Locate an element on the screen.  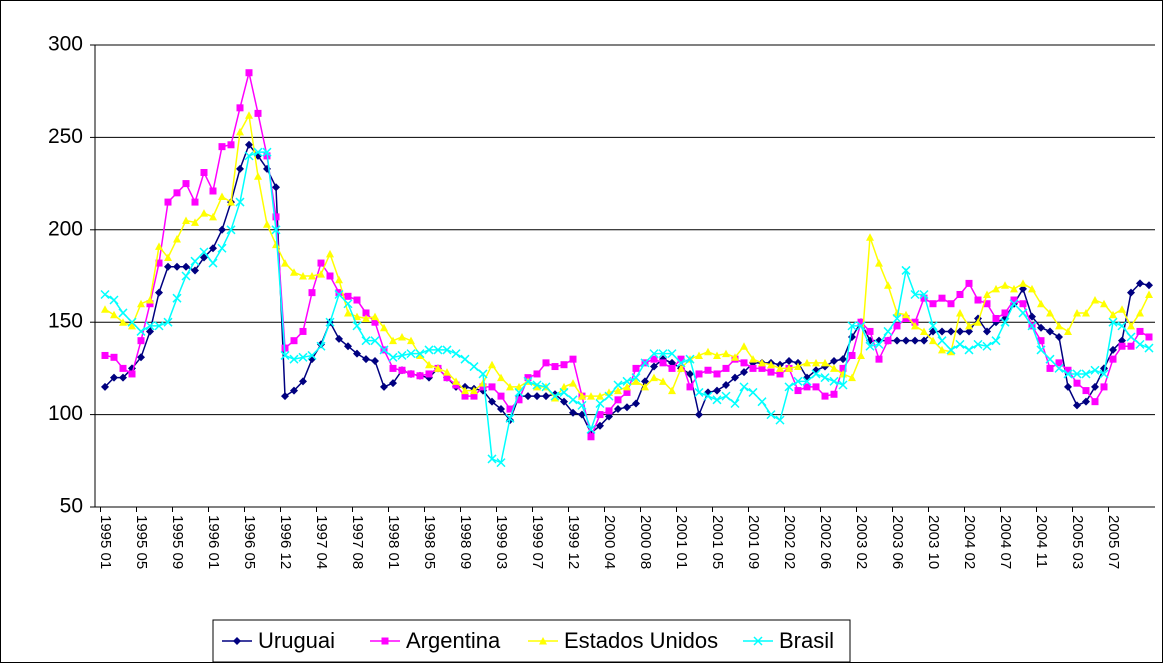
x-tick-label: 1997 08 is located at coordinates (357, 542).